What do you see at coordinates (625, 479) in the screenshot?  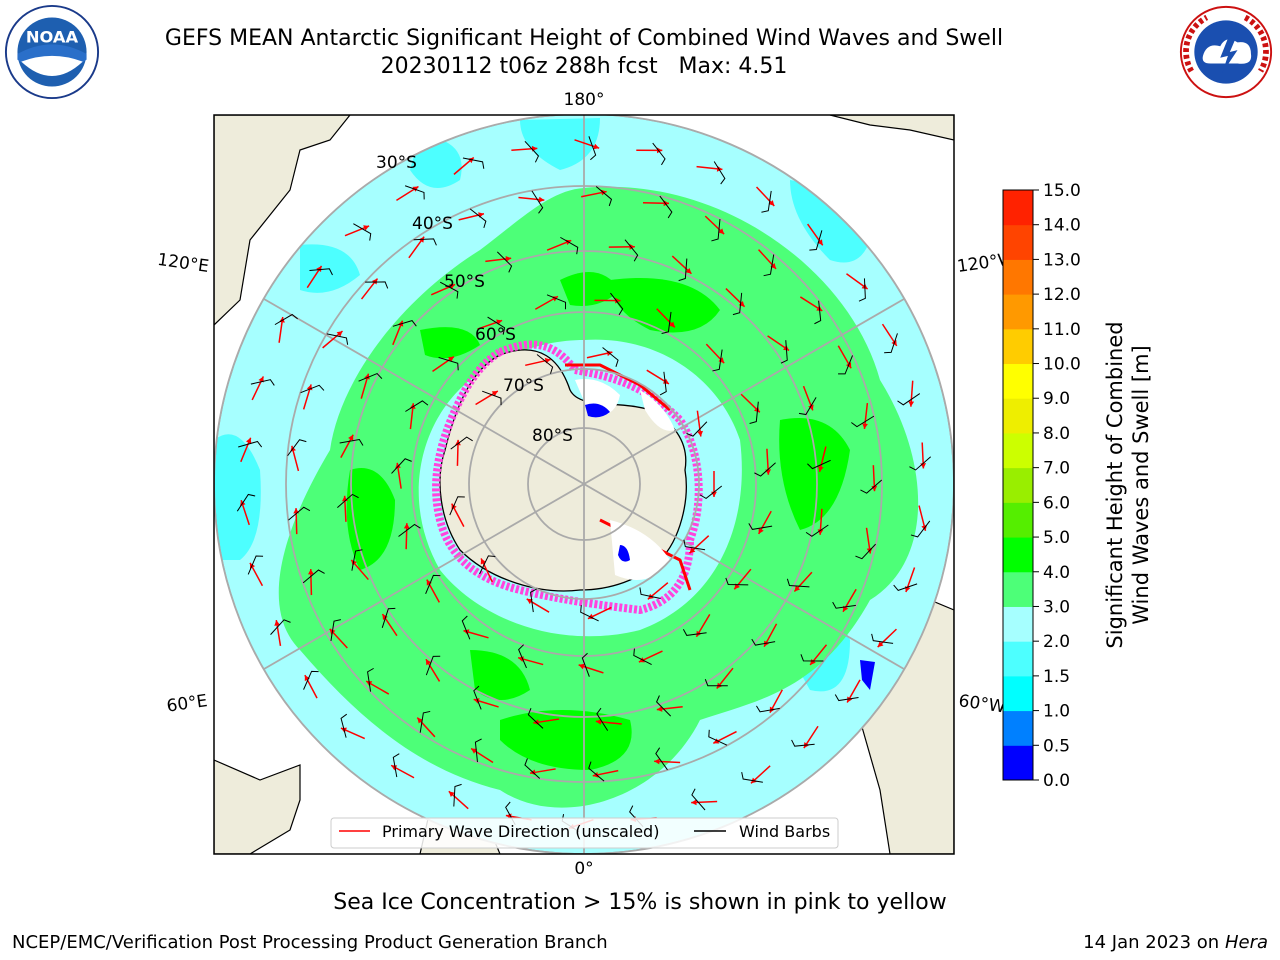 I see `sea-ice-white-patches` at bounding box center [625, 479].